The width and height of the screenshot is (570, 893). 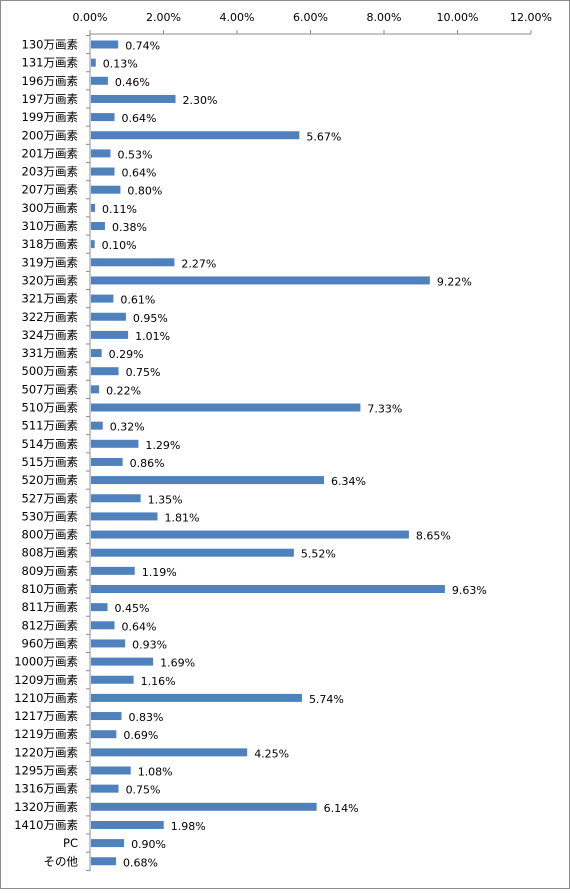 I want to click on data-label: 0.53%, so click(x=134, y=154).